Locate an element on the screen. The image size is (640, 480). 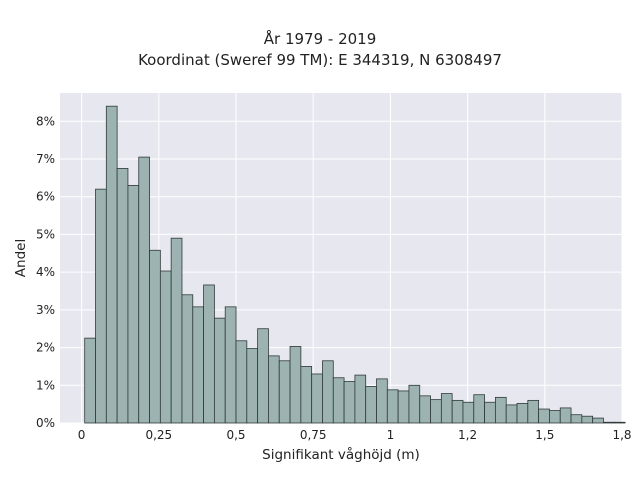
y-tick-label: 1% is located at coordinates (45, 385).